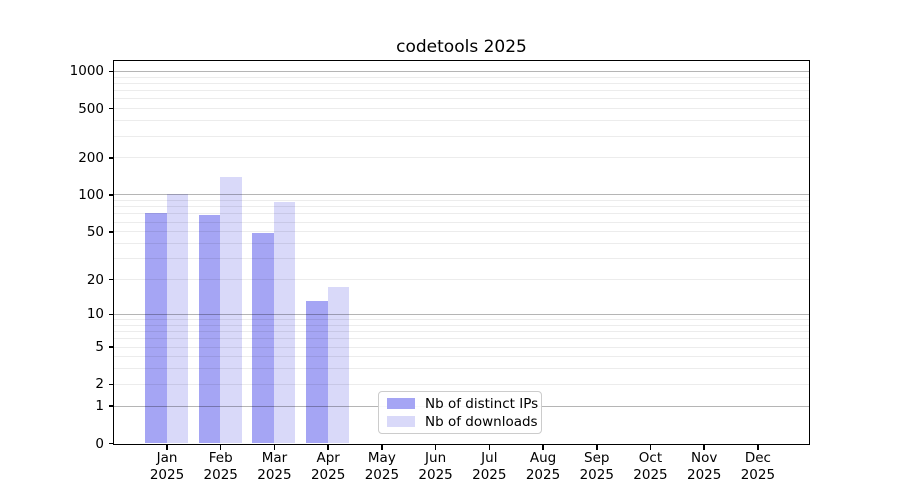 This screenshot has height=500, width=900. I want to click on legend-item-distinct-ips: Nb of distinct IPs, so click(463, 403).